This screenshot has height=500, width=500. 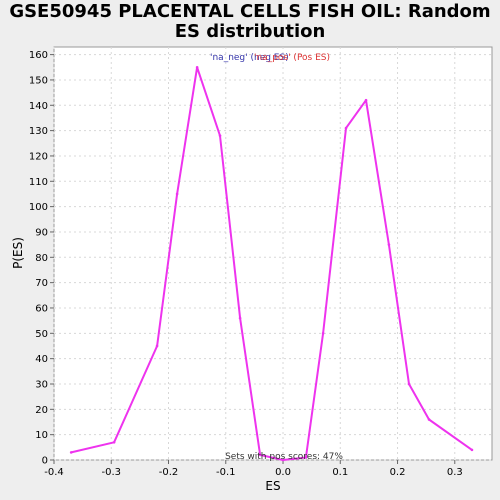 I want to click on y-tick-label: 80, so click(x=41, y=258).